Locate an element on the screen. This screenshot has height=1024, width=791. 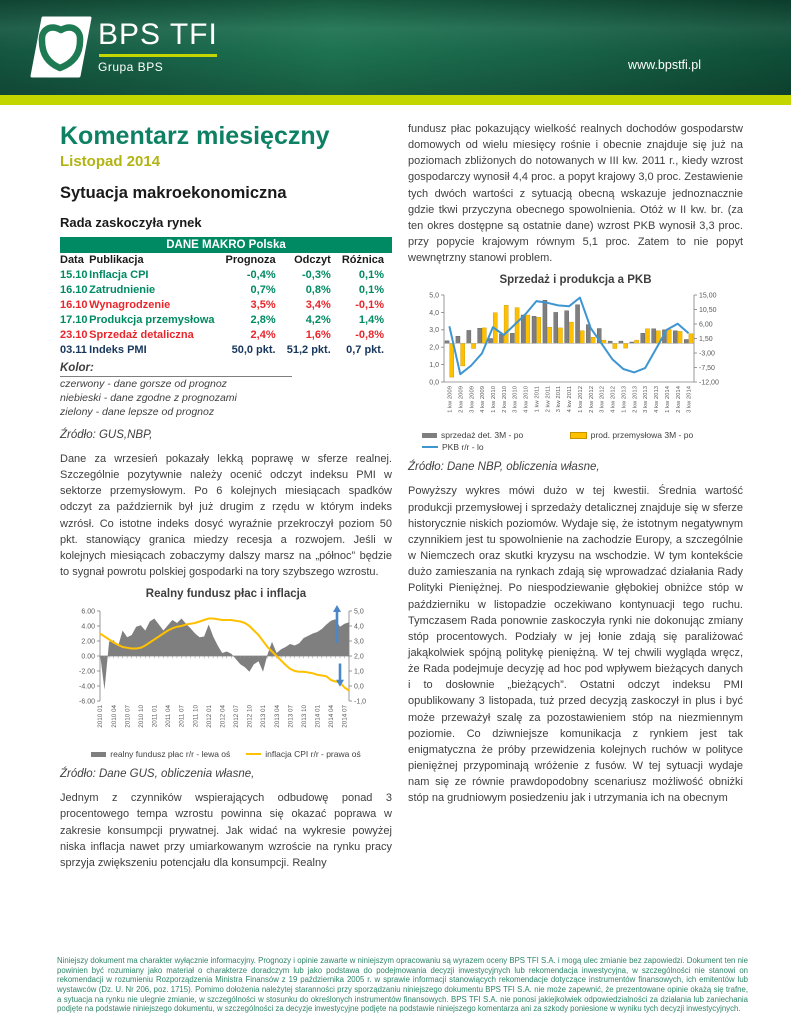
svg-text: 2 kw 2013 is located at coordinates (635, 400).